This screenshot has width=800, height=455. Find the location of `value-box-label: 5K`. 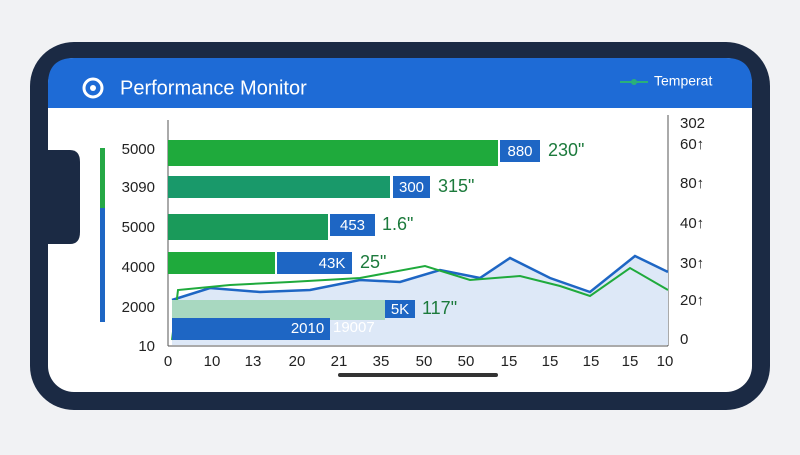

value-box-label: 5K is located at coordinates (400, 309).